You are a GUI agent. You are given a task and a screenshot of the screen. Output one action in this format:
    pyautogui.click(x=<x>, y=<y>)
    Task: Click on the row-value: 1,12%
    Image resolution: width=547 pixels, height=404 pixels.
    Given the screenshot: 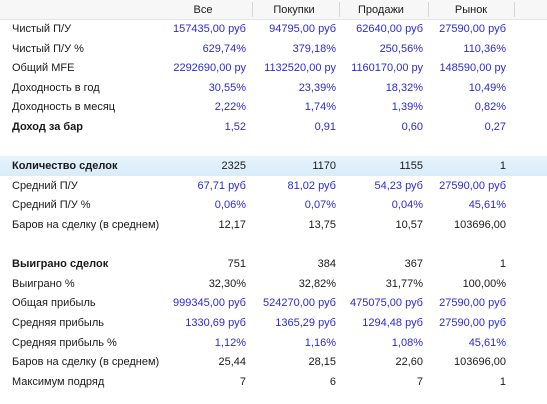 What is the action you would take?
    pyautogui.click(x=230, y=342)
    